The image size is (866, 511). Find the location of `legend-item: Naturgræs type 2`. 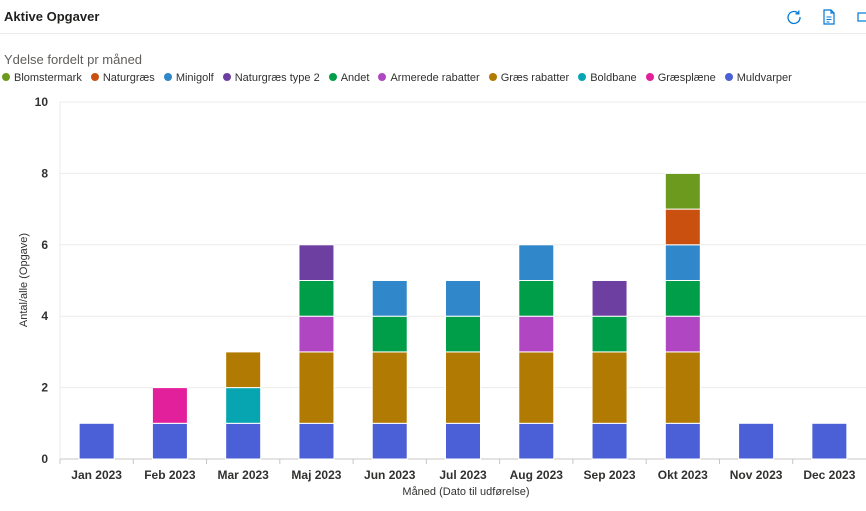

legend-item: Naturgræs type 2 is located at coordinates (271, 78).